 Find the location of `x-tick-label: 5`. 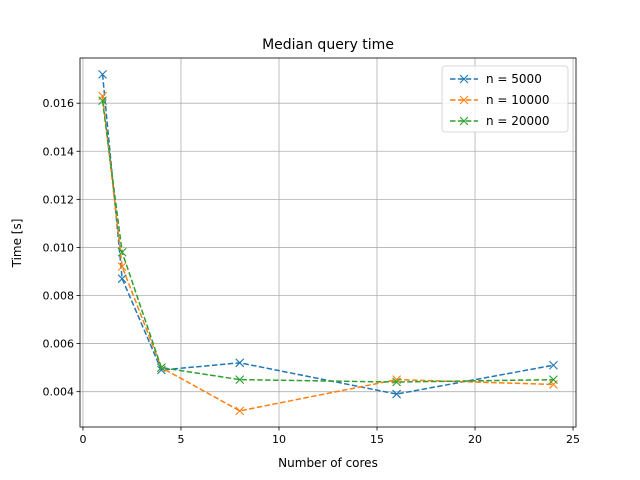

x-tick-label: 5 is located at coordinates (180, 439).